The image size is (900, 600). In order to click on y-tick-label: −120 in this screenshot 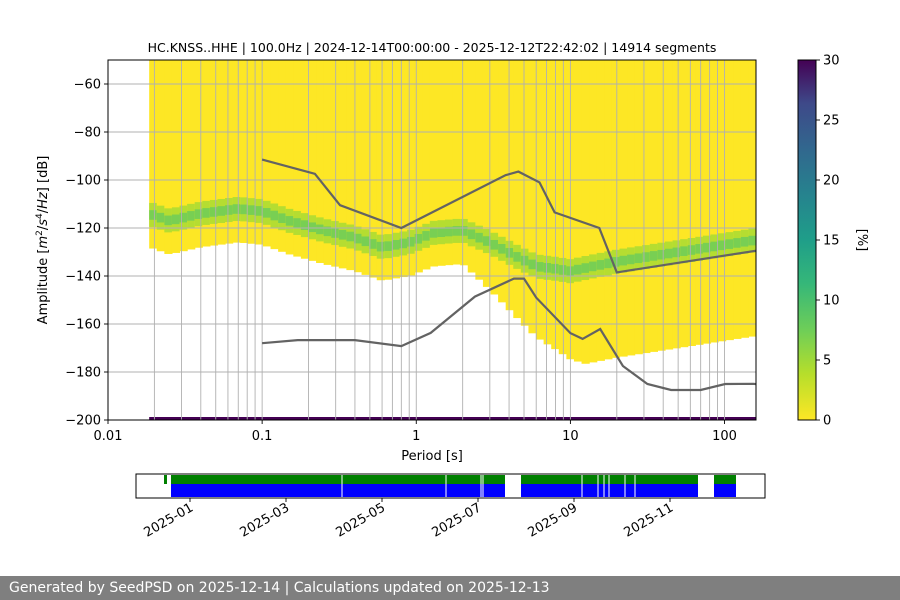, I will do `click(83, 229)`.